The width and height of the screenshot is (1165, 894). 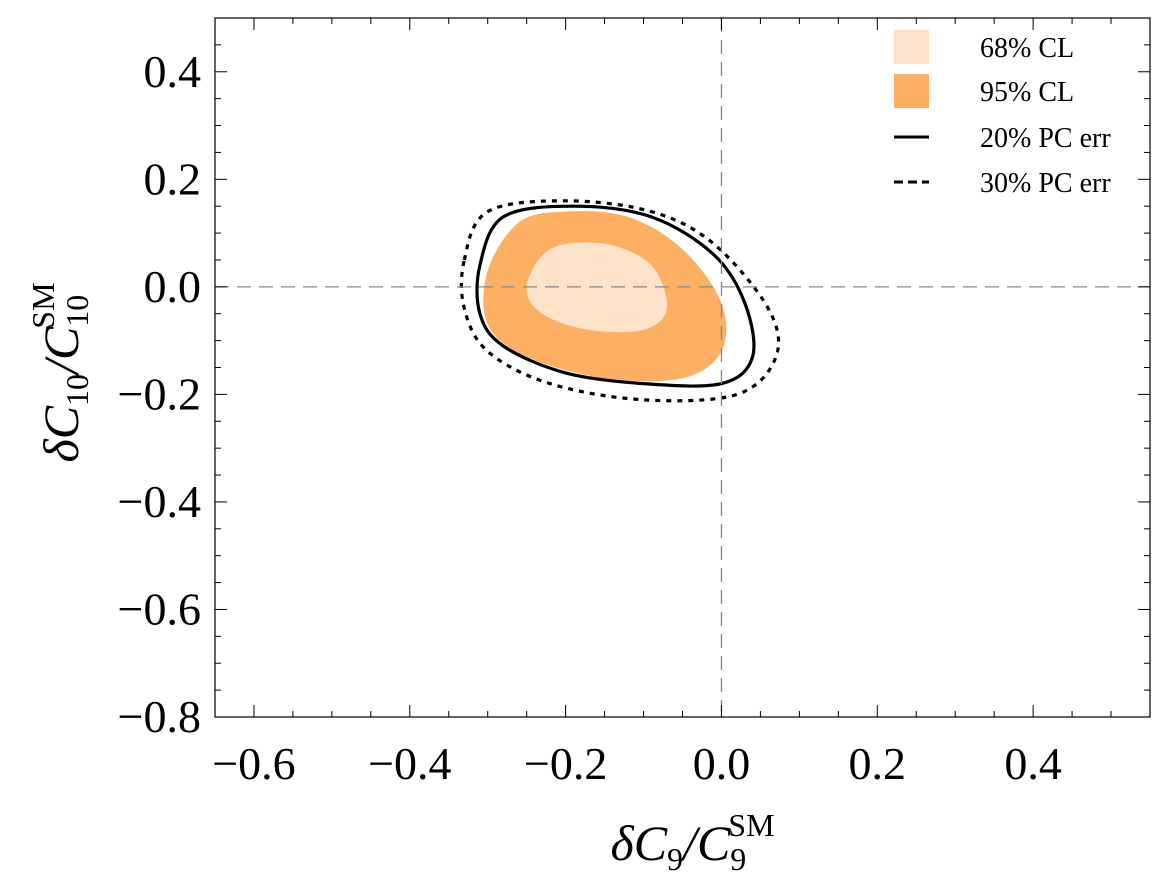 What do you see at coordinates (173, 286) in the screenshot?
I see `y-tick-label: 0.0` at bounding box center [173, 286].